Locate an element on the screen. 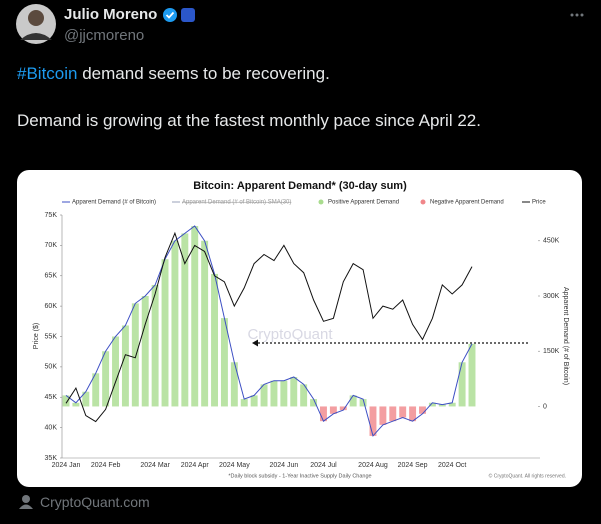 The width and height of the screenshot is (601, 524). y-tick-label: 55K is located at coordinates (51, 336).